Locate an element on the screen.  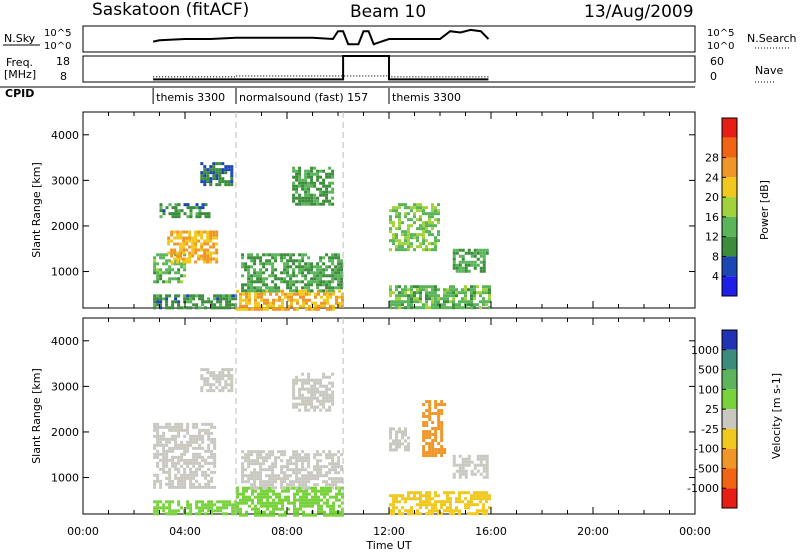
colorbar-frame is located at coordinates (729, 419).